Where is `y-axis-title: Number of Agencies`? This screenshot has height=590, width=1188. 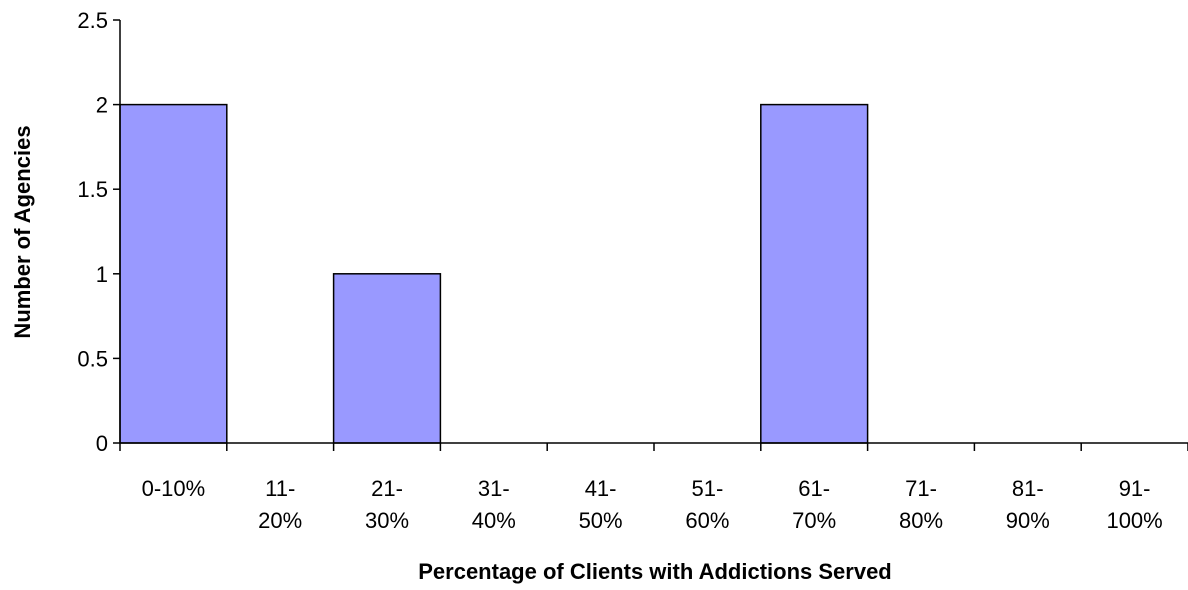
y-axis-title: Number of Agencies is located at coordinates (22, 231).